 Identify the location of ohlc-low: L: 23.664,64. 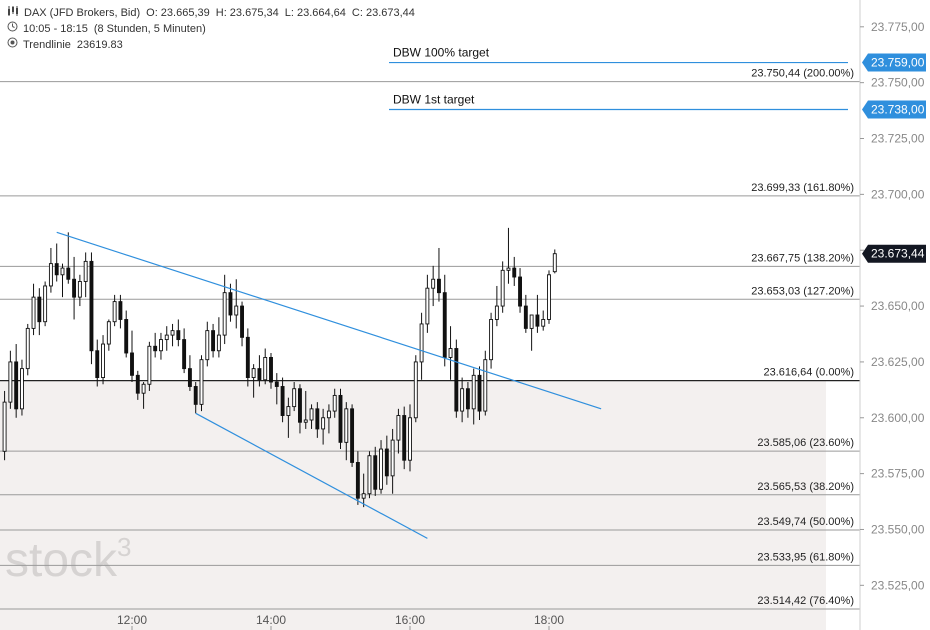
(315, 13).